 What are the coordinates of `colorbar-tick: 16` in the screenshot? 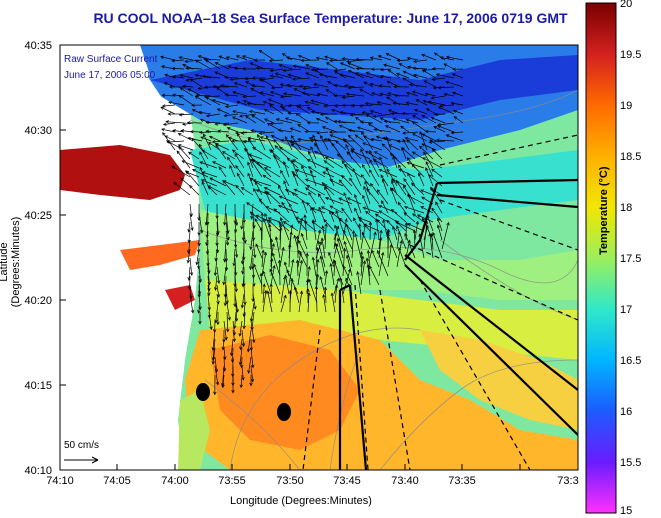 It's located at (626, 412).